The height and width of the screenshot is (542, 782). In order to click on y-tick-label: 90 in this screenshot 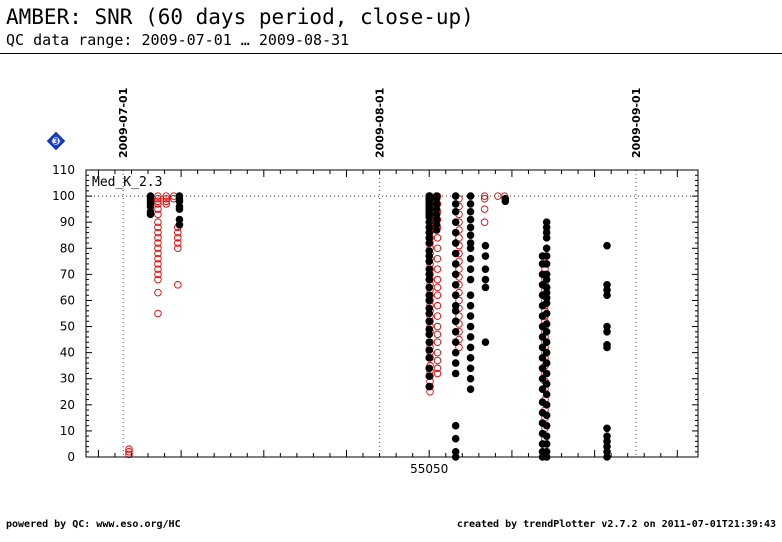, I will do `click(67, 222)`.